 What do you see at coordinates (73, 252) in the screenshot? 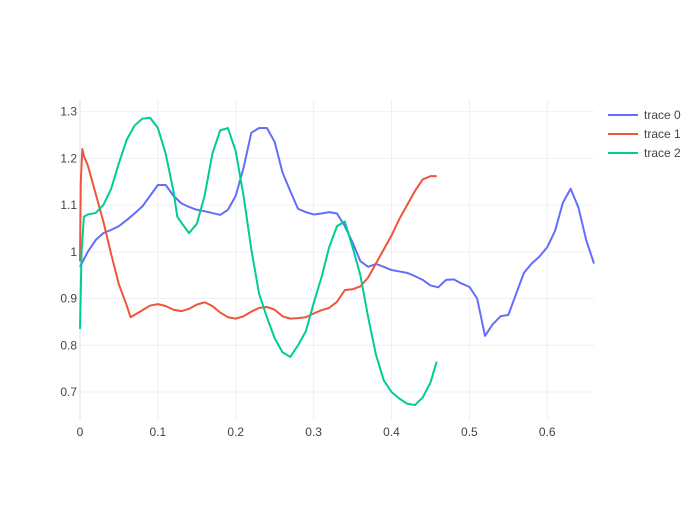
I see `y-tick-label: 1` at bounding box center [73, 252].